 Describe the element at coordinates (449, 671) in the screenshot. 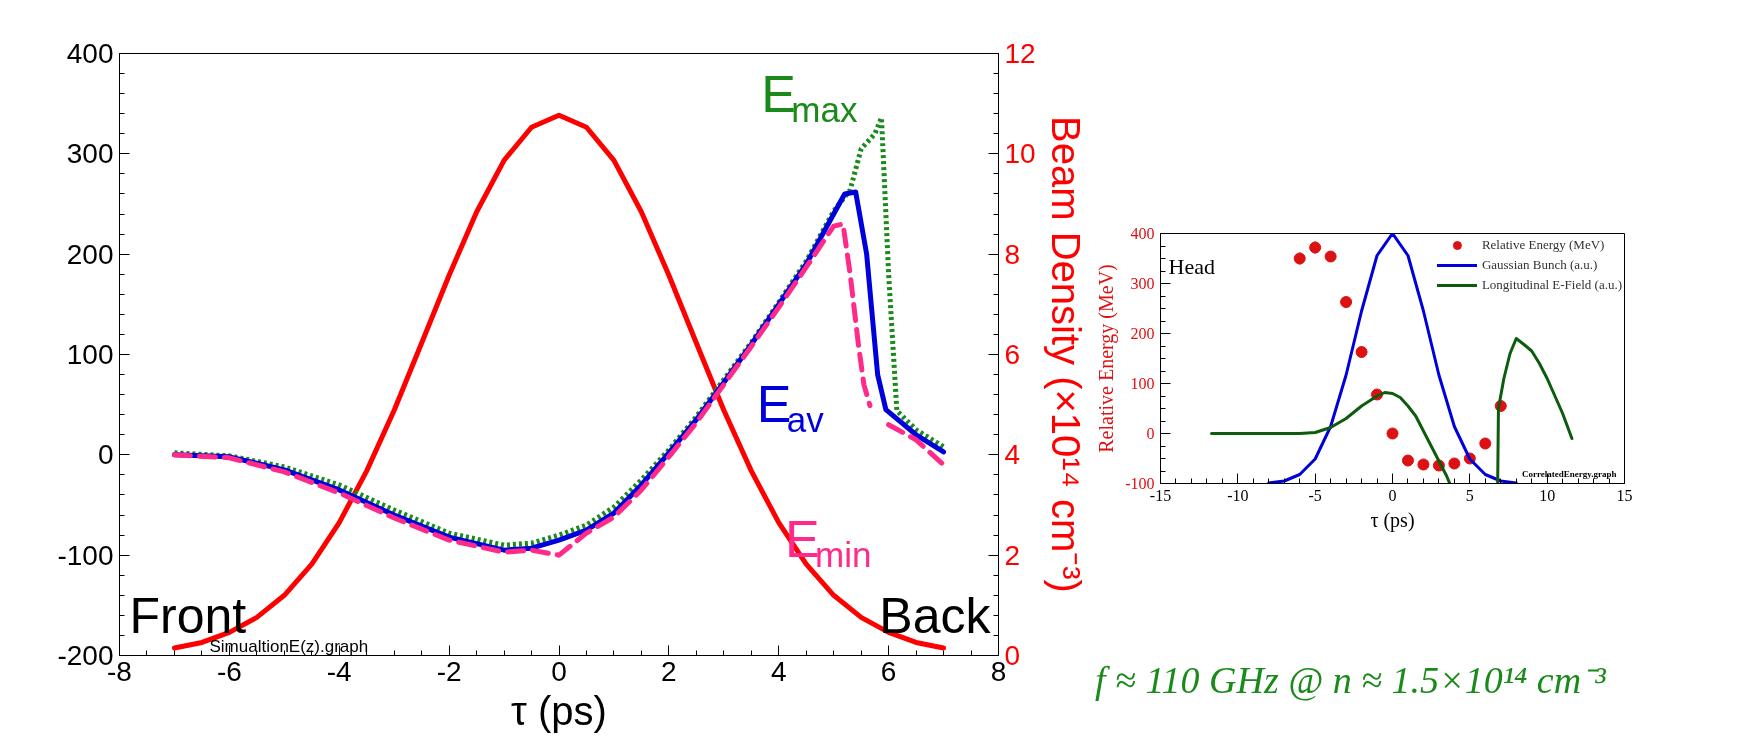

I see `x-tick-label: -2` at that location.